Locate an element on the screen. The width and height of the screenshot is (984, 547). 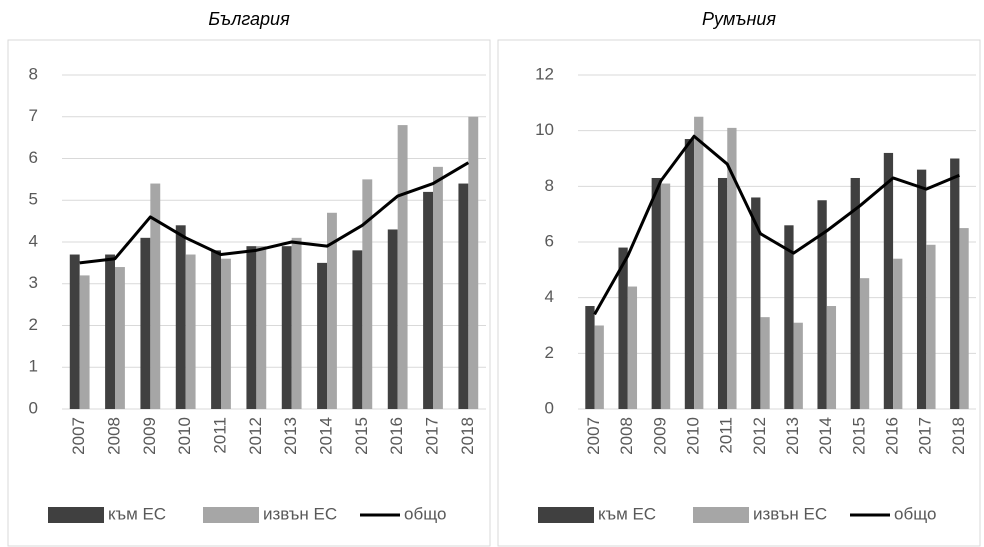
y-tick-label: 12 is located at coordinates (544, 73).